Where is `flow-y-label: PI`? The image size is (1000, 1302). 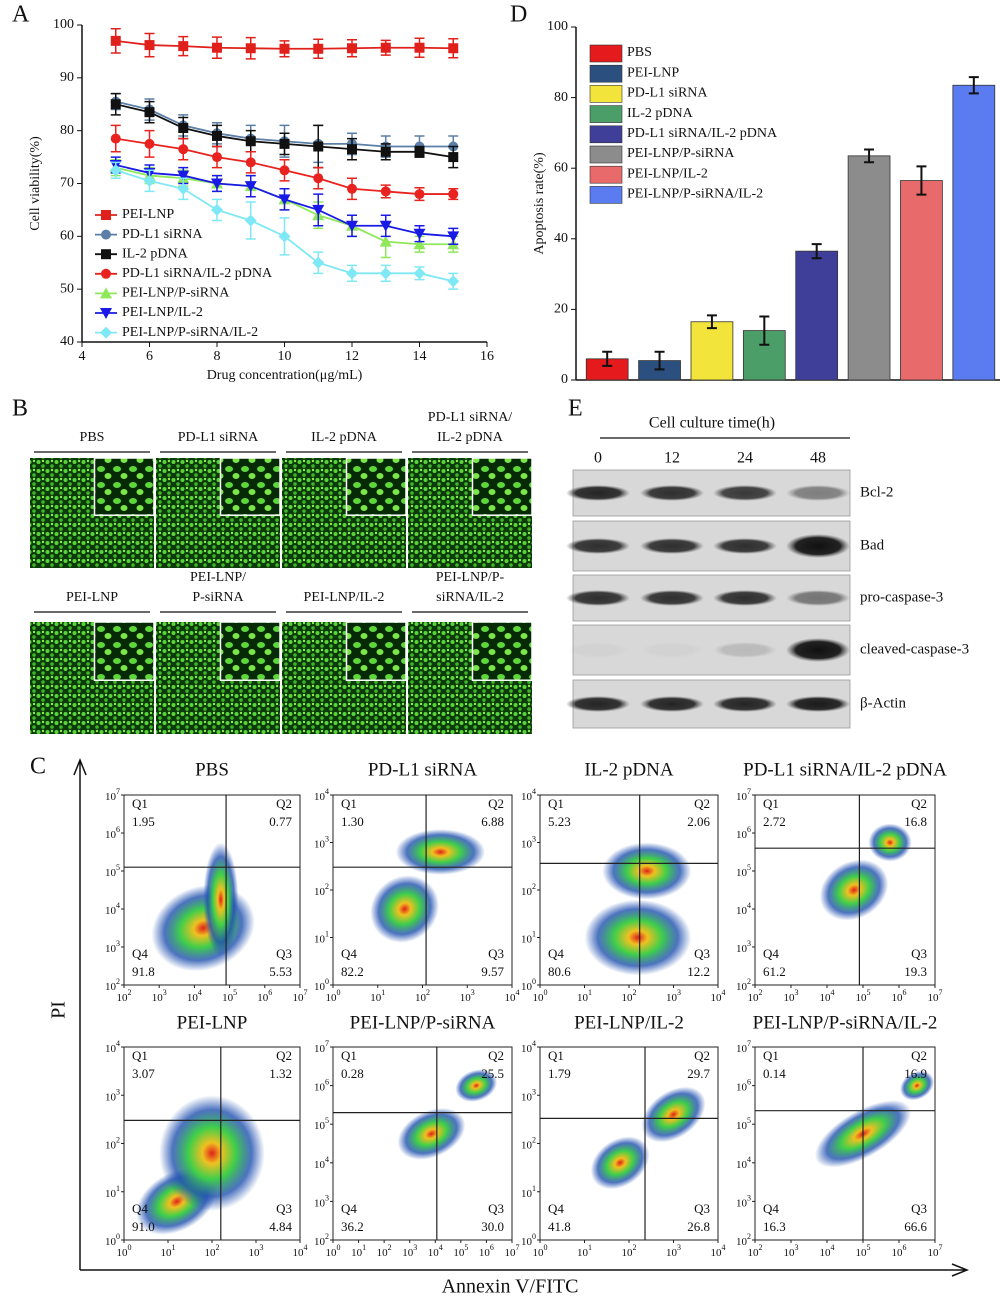
flow-y-label: PI is located at coordinates (59, 1010).